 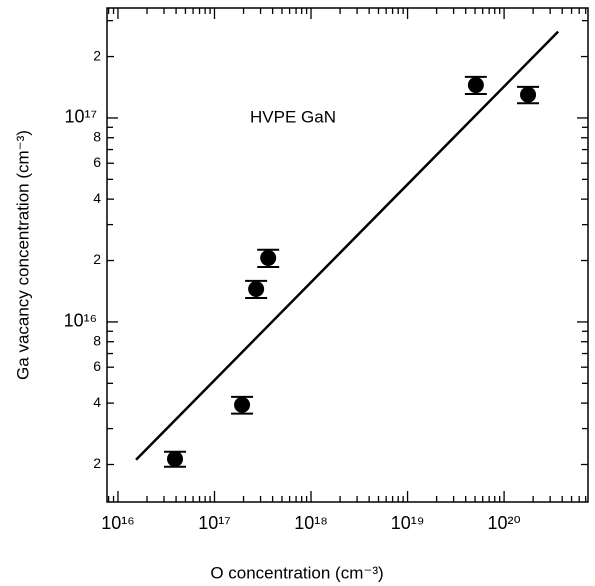 What do you see at coordinates (293, 116) in the screenshot?
I see `annotation: HVPE GaN` at bounding box center [293, 116].